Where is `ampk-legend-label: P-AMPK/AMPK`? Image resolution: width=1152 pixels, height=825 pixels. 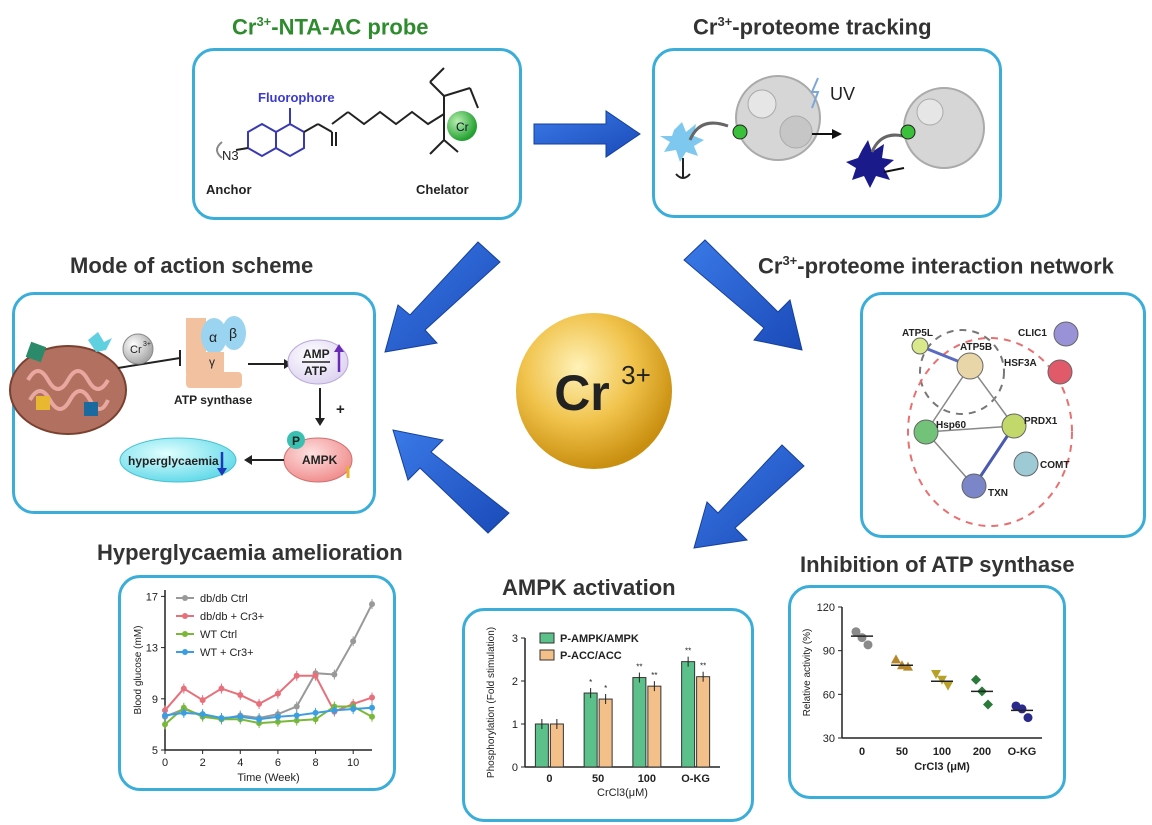
ampk-legend-label: P-AMPK/AMPK is located at coordinates (599, 639).